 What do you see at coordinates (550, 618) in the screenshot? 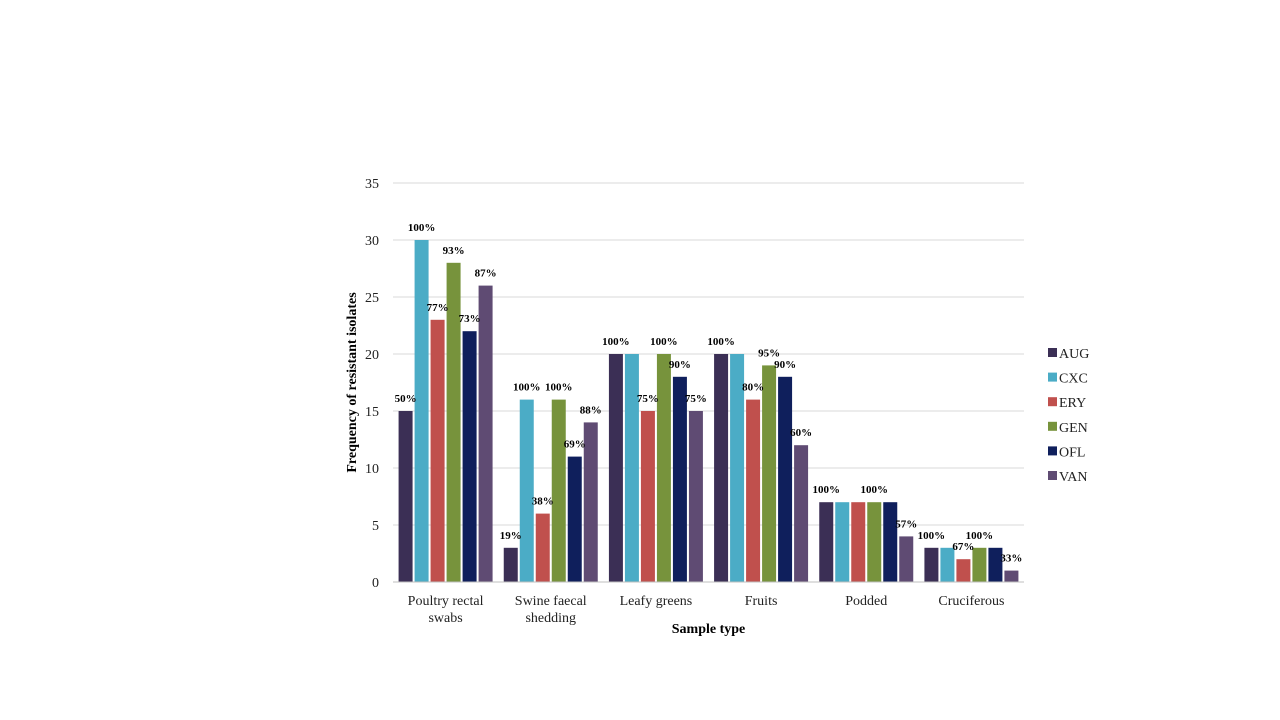
I see `x-category-label: shedding` at bounding box center [550, 618].